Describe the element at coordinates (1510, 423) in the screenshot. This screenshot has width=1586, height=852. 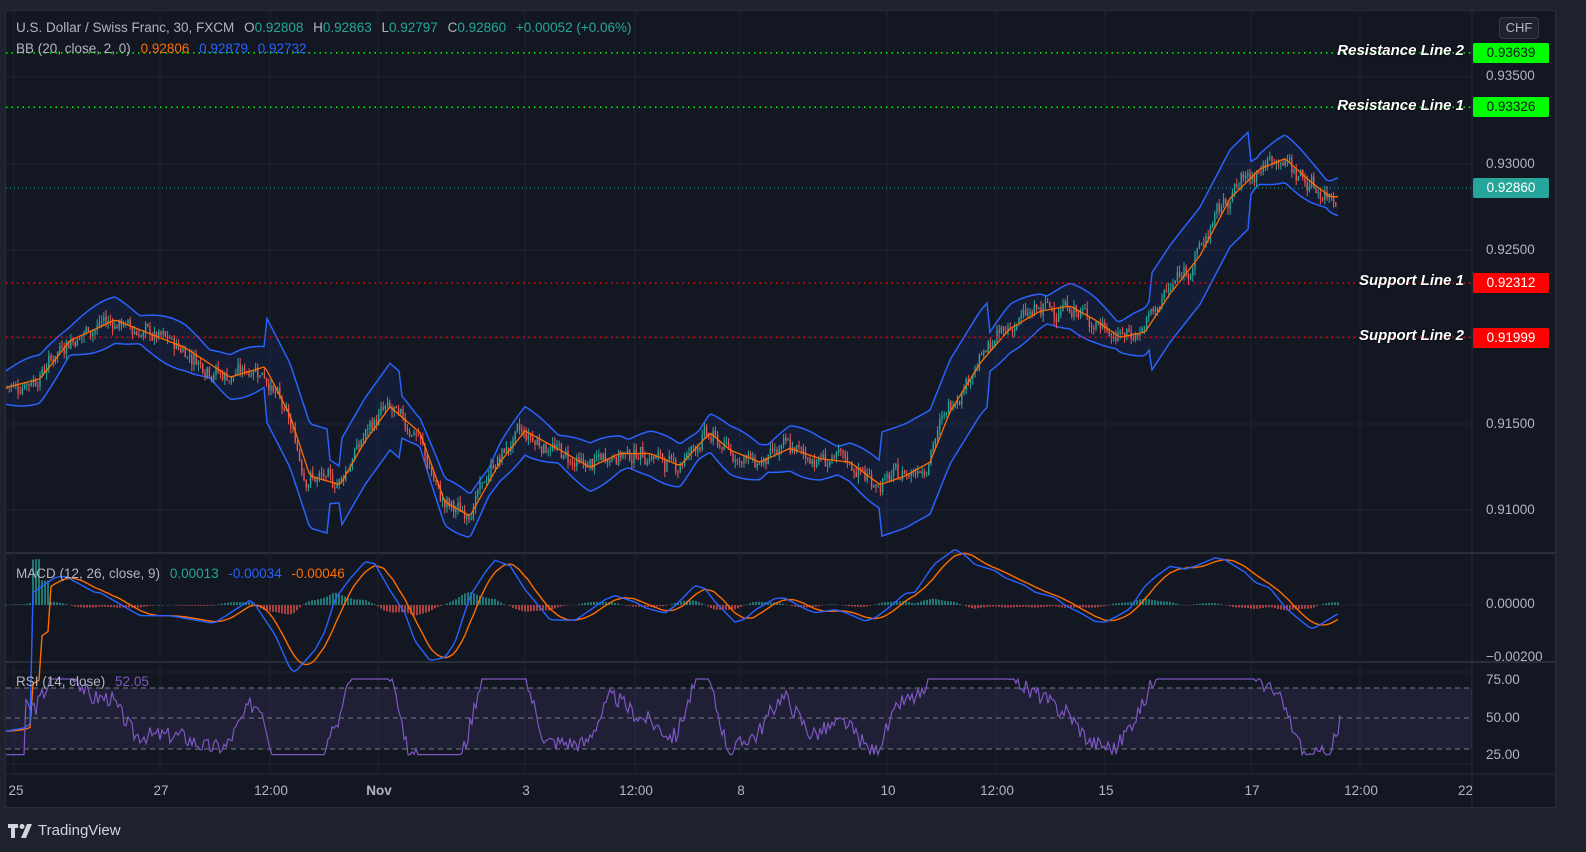
I see `price-axis-label: 0.91500` at that location.